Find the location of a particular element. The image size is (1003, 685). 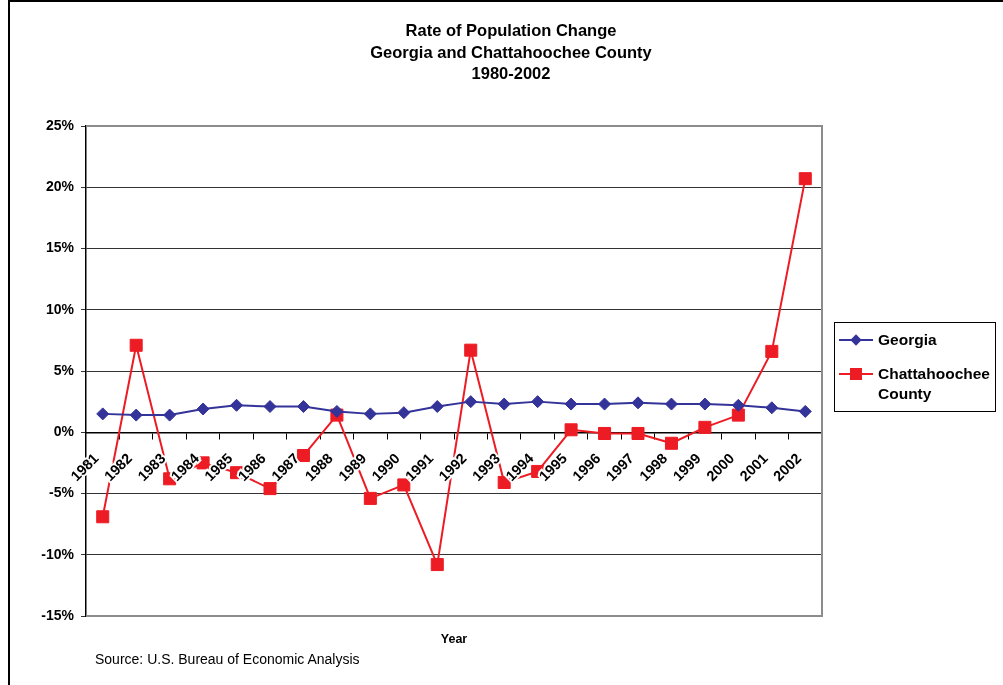

y-tick-label: 5% is located at coordinates (64, 369).